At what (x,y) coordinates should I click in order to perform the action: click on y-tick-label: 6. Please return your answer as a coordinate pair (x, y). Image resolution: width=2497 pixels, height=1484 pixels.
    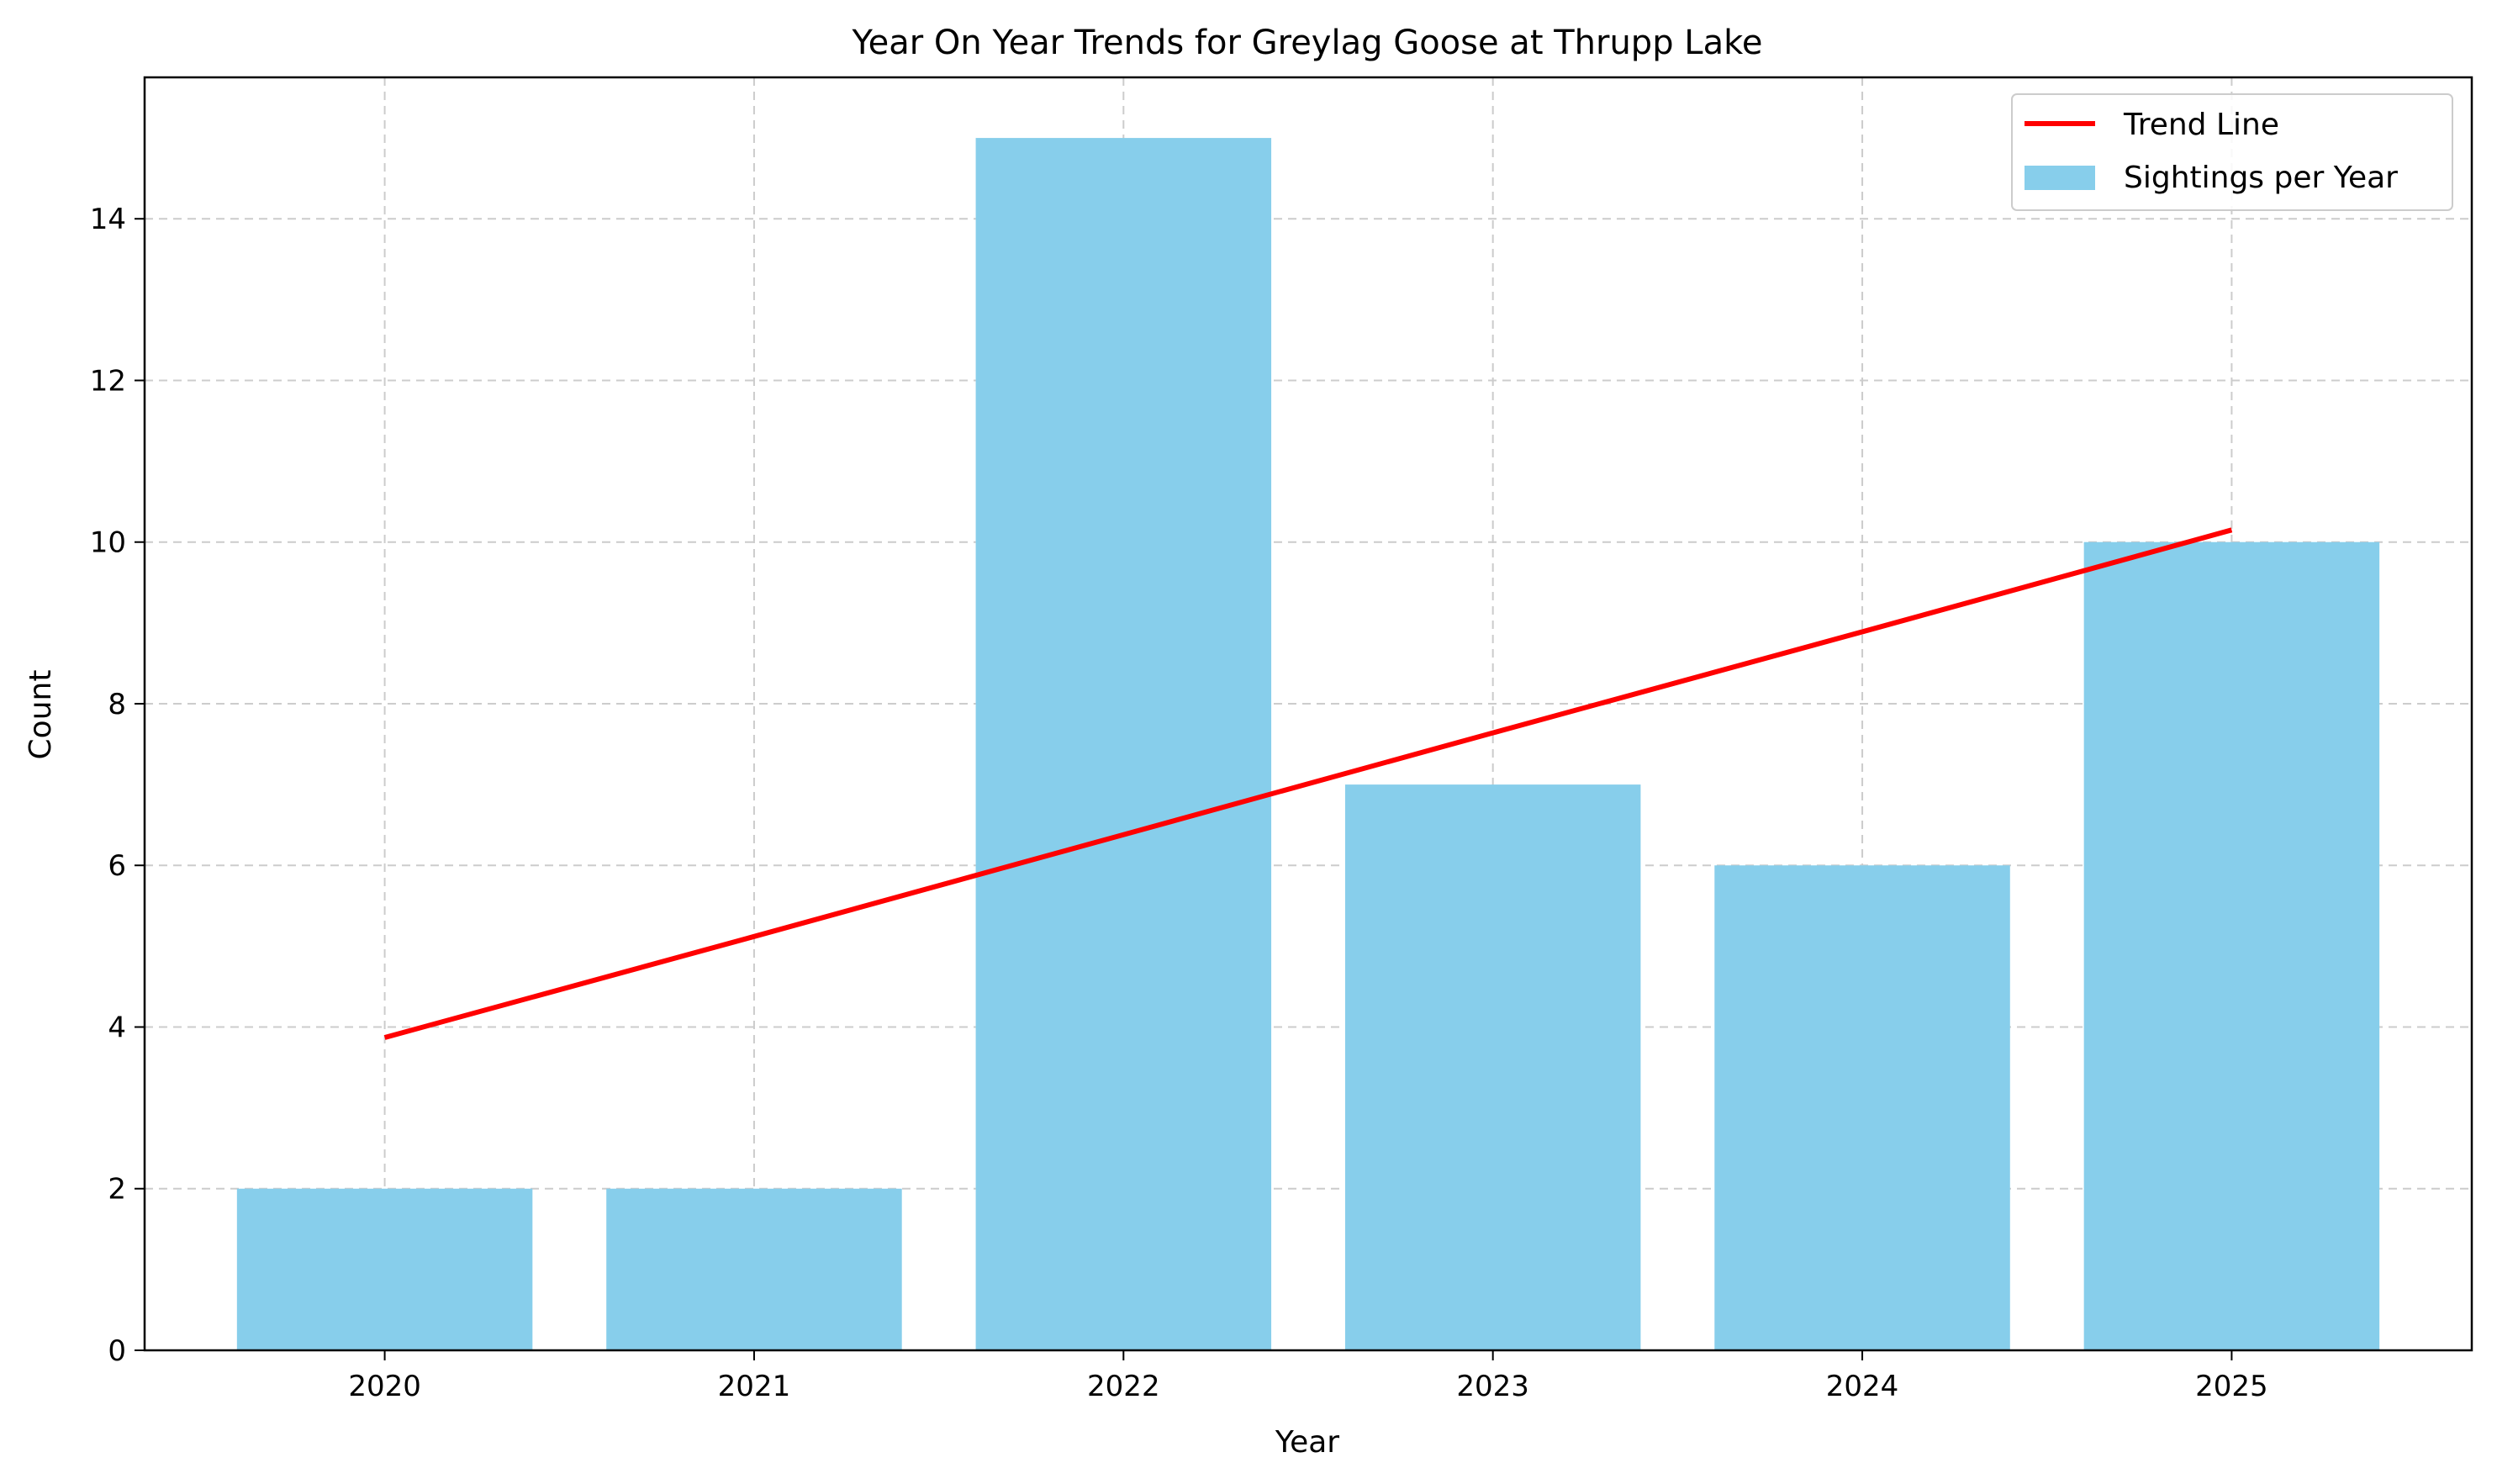
    Looking at the image, I should click on (117, 866).